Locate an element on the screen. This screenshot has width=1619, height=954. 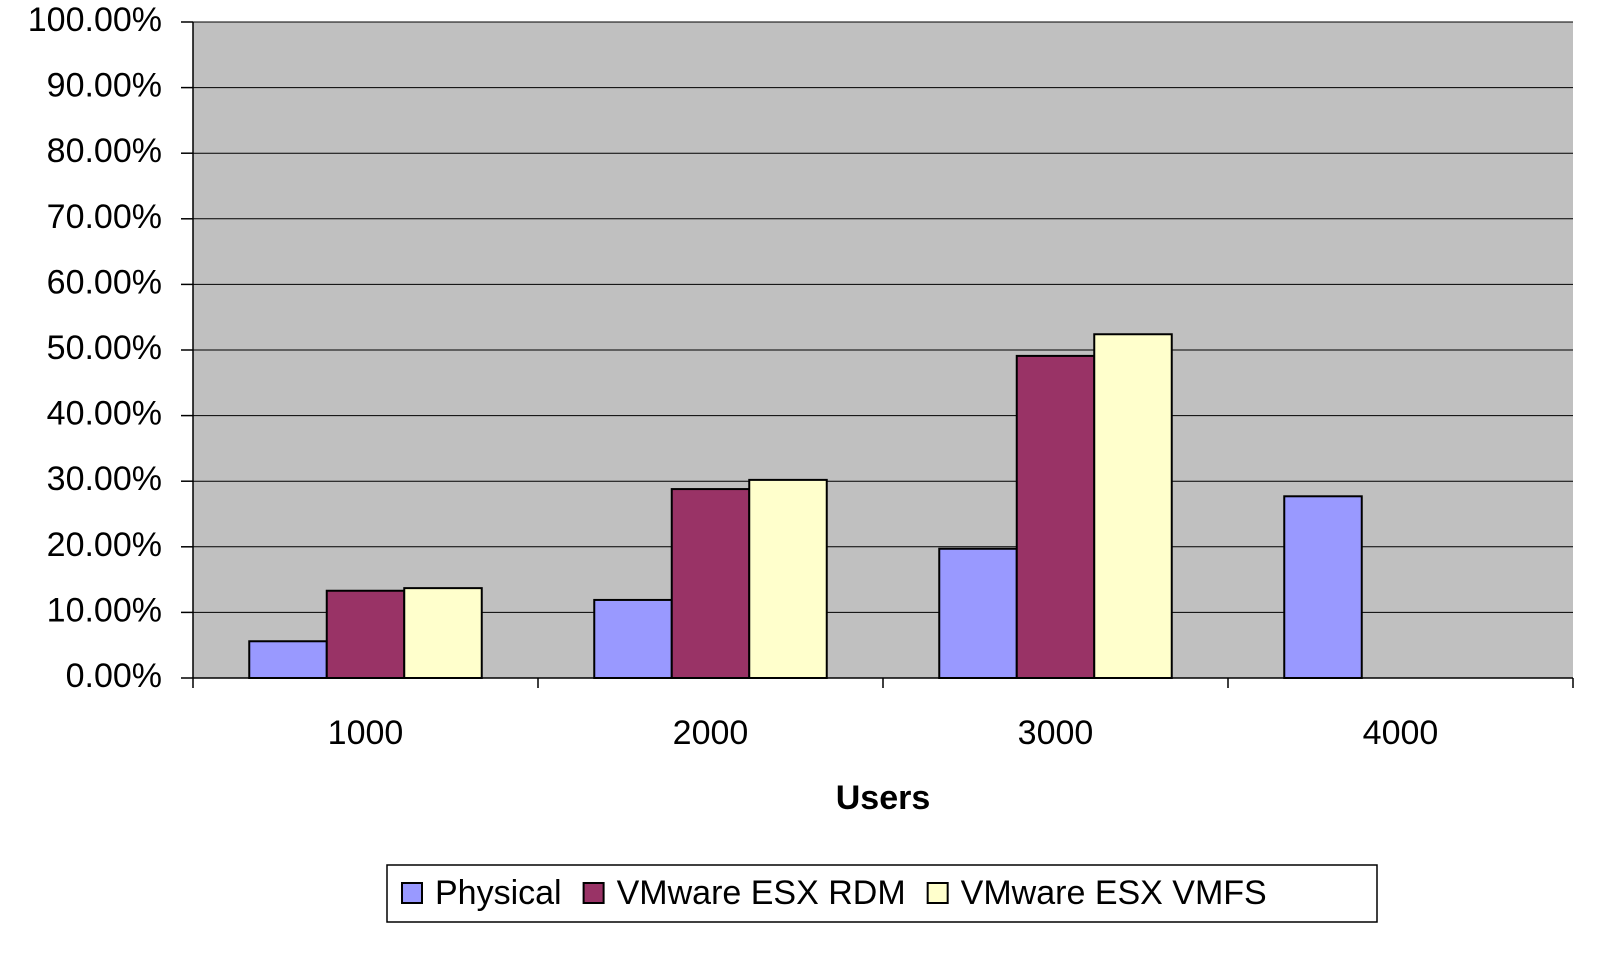
y-tick-label: 100.00% is located at coordinates (95, 20).